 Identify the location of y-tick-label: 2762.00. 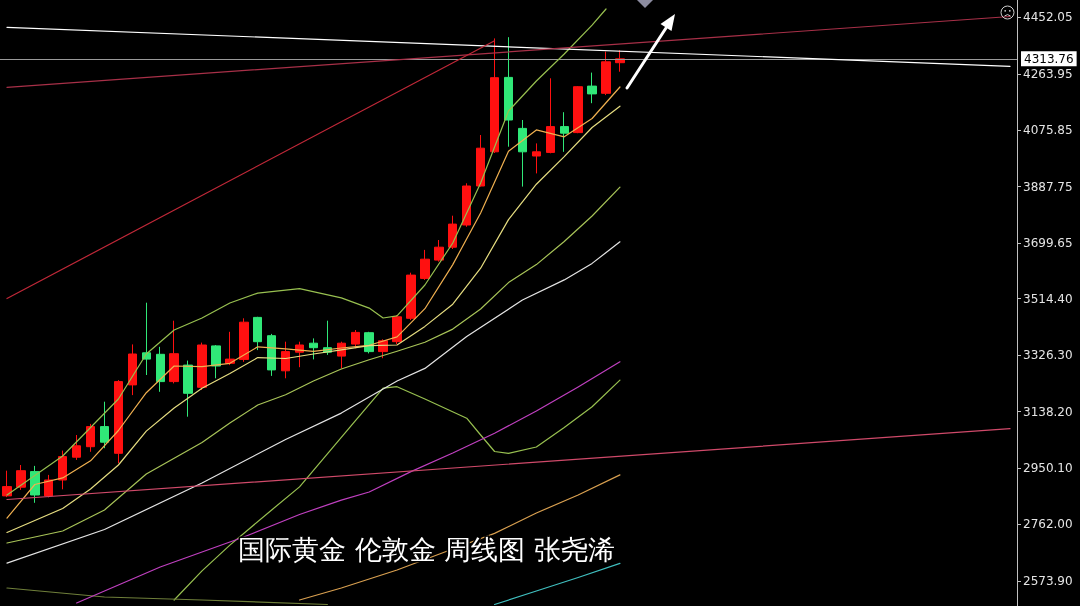
(1048, 524).